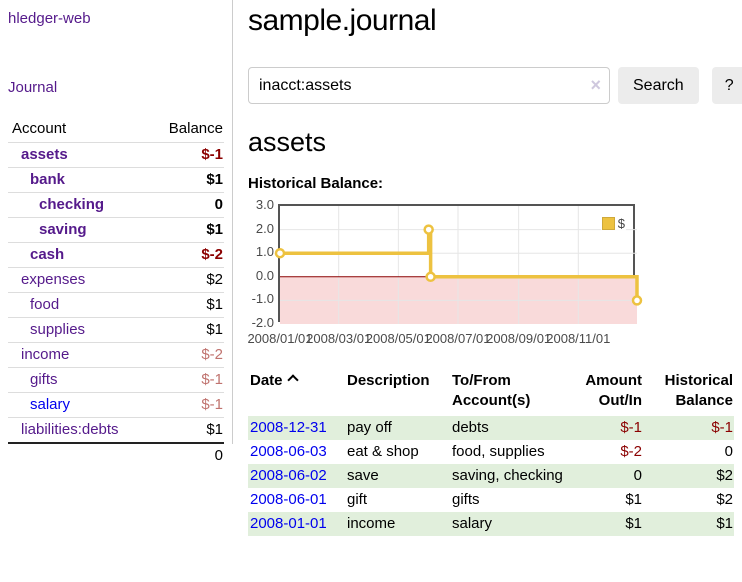 The height and width of the screenshot is (582, 742). Describe the element at coordinates (48, 179) in the screenshot. I see `account-link-bank: bank` at that location.